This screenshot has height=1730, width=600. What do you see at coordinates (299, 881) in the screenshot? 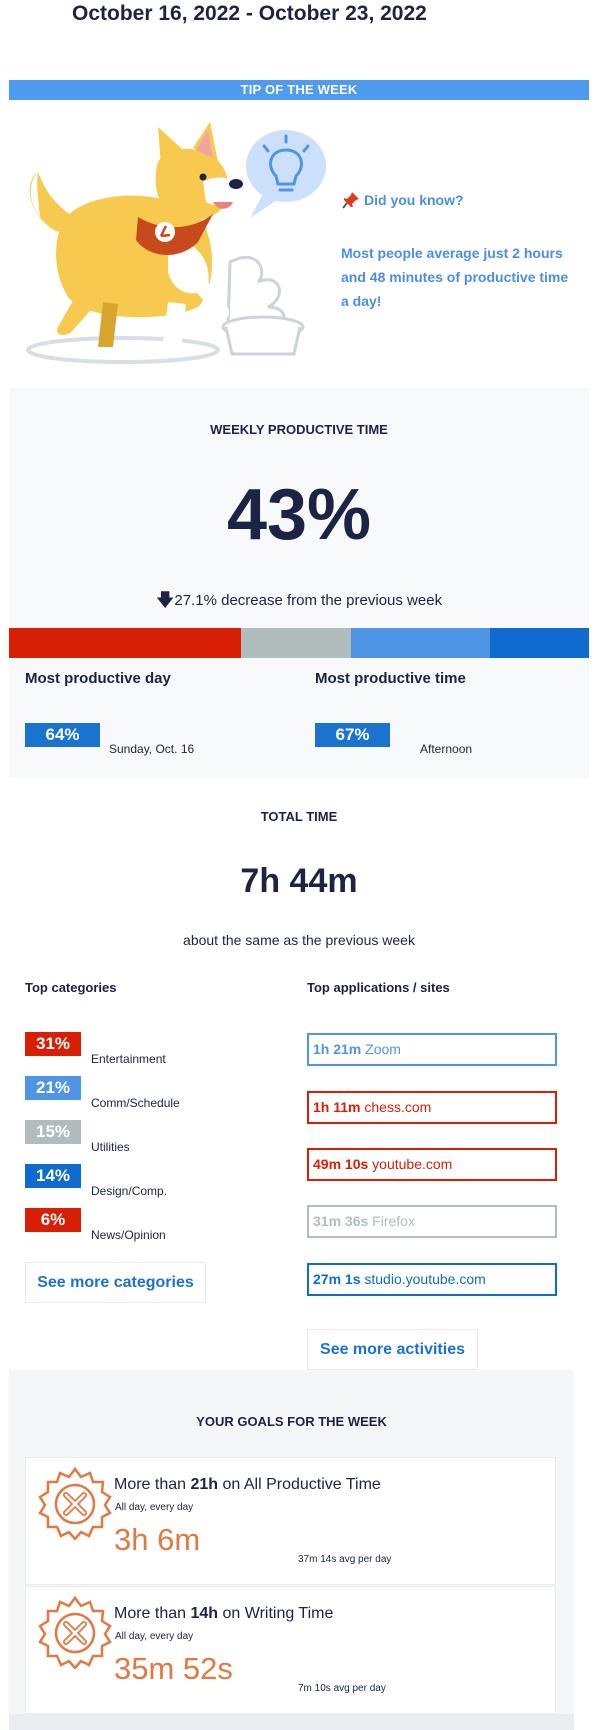
I see `total-time-value: 7h 44m` at bounding box center [299, 881].